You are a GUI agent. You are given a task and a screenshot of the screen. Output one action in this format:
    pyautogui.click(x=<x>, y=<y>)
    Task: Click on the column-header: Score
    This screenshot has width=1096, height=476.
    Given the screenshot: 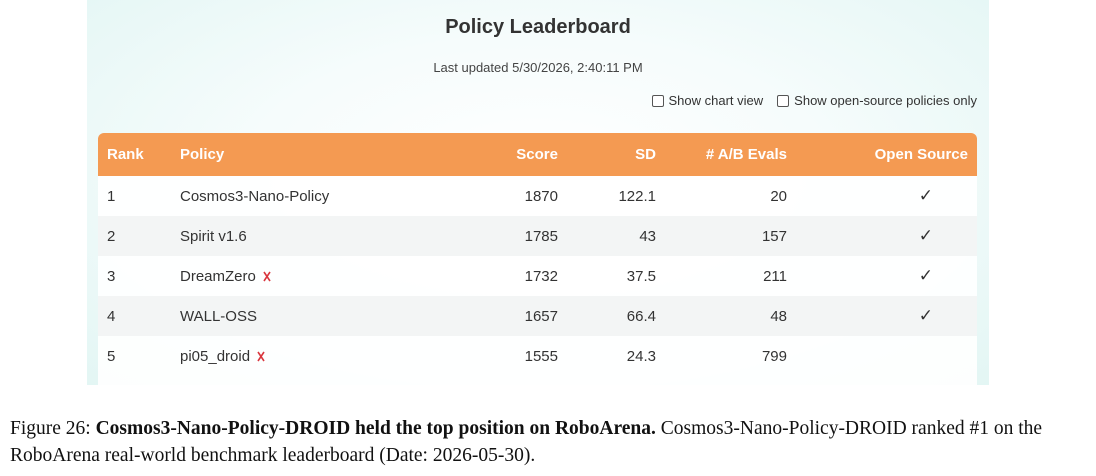 What is the action you would take?
    pyautogui.click(x=523, y=154)
    